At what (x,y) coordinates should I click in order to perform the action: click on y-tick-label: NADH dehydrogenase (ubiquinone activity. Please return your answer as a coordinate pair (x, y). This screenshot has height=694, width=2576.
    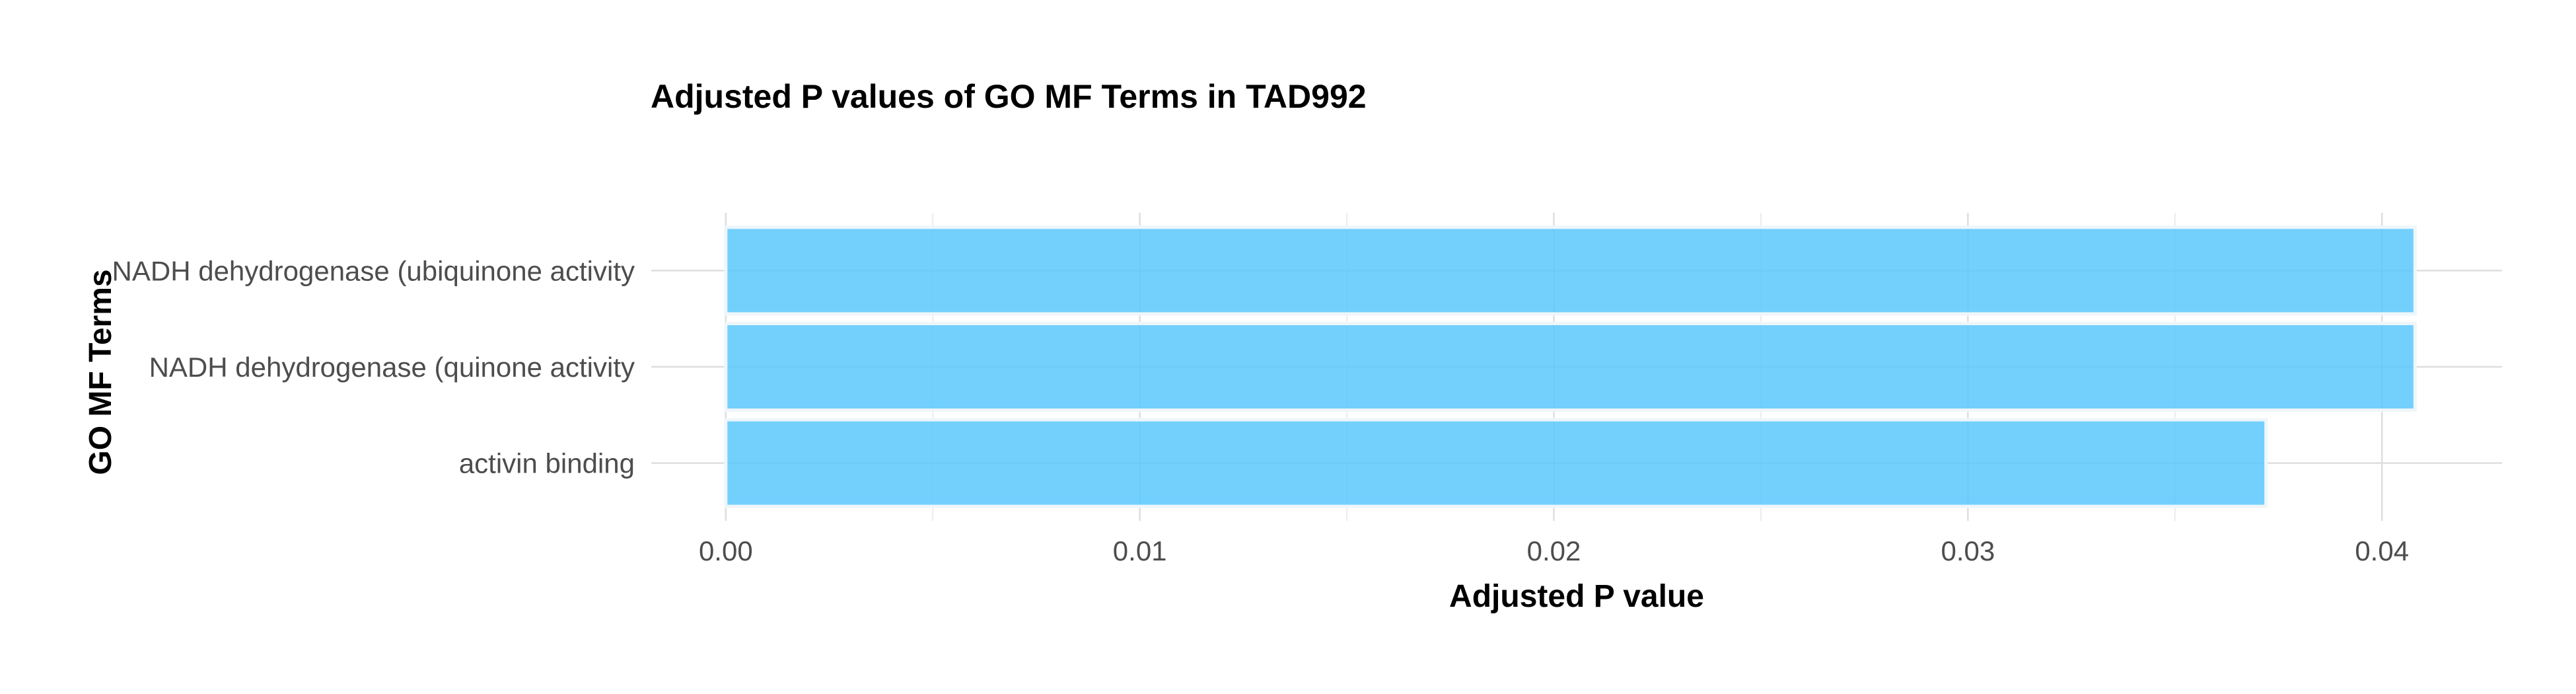
    Looking at the image, I should click on (374, 270).